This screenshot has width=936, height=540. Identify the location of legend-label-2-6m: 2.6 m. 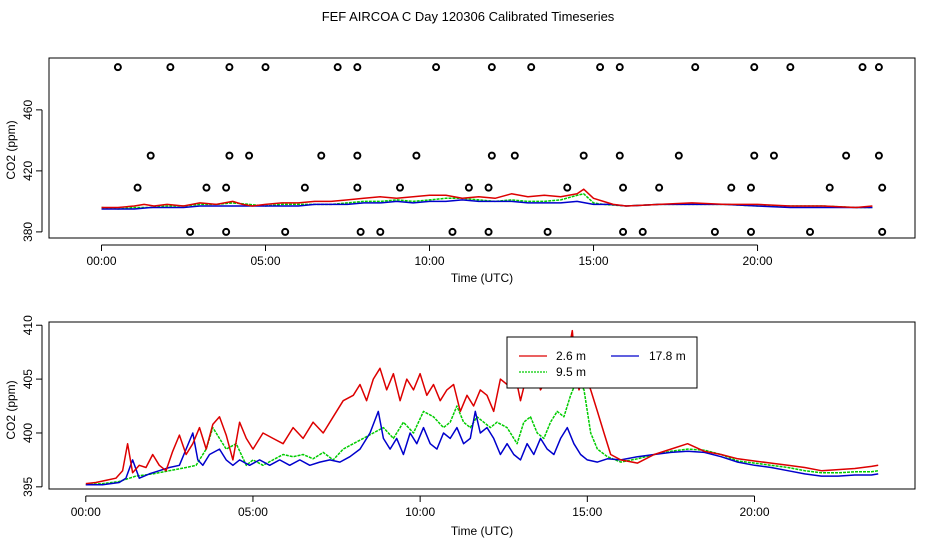
(571, 356).